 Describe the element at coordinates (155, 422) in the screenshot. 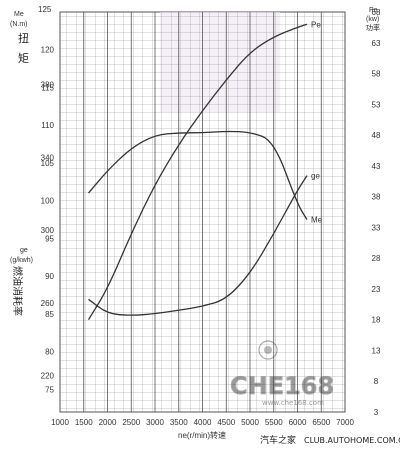

I see `x-tick-label: 3000` at that location.